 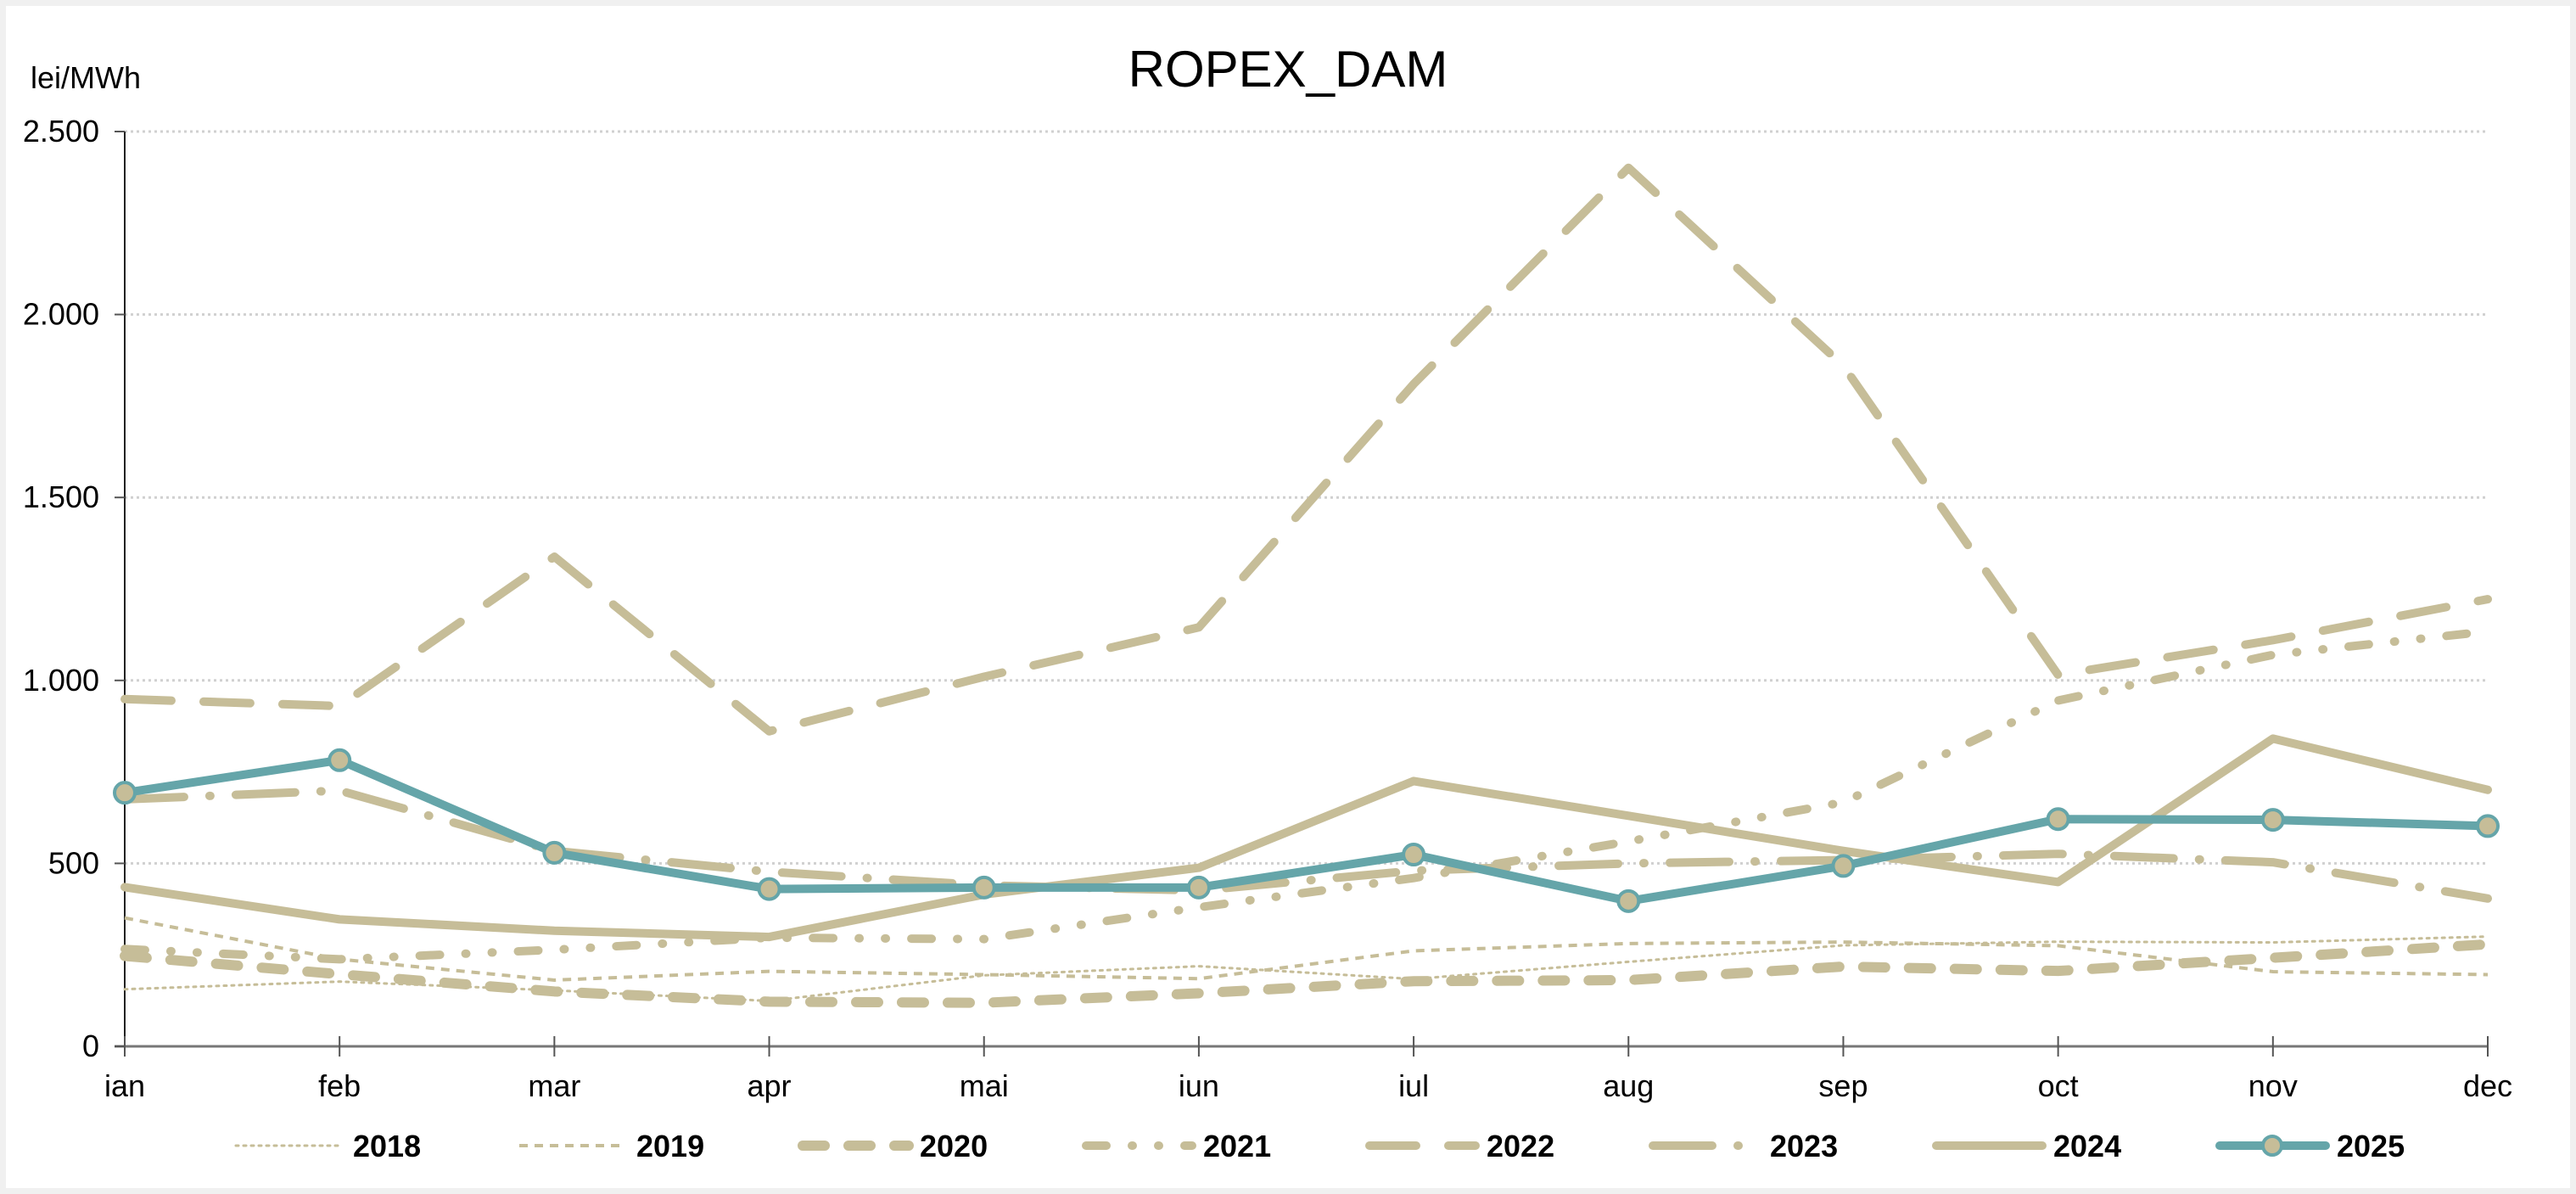 What do you see at coordinates (2371, 1146) in the screenshot?
I see `legend-label-2025: 2025` at bounding box center [2371, 1146].